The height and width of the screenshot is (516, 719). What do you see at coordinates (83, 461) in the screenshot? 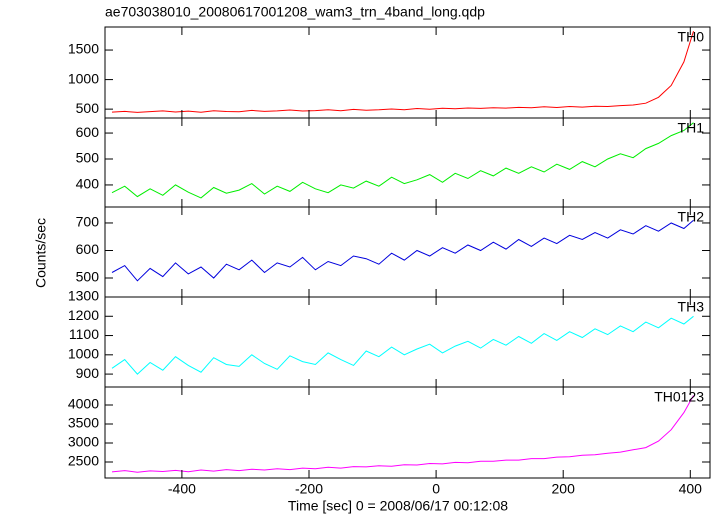
I see `y-tick-label: 2500` at bounding box center [83, 461].